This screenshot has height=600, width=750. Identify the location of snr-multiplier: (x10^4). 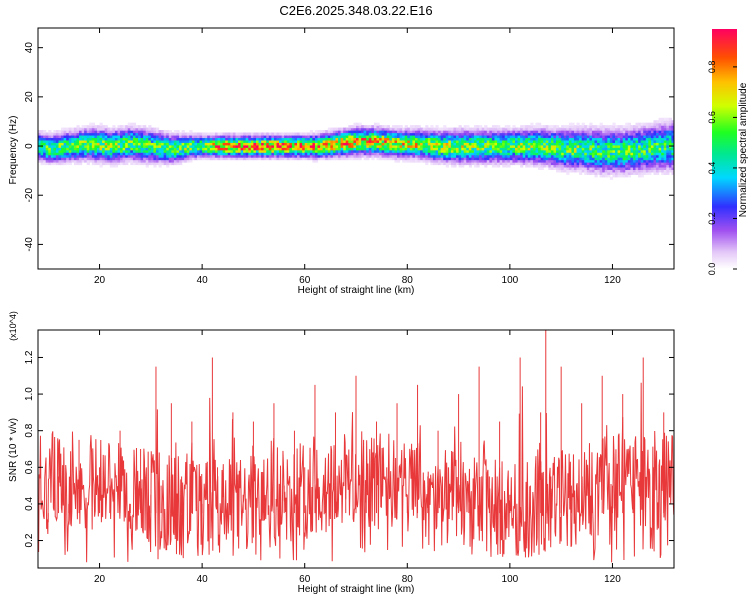
(13, 326).